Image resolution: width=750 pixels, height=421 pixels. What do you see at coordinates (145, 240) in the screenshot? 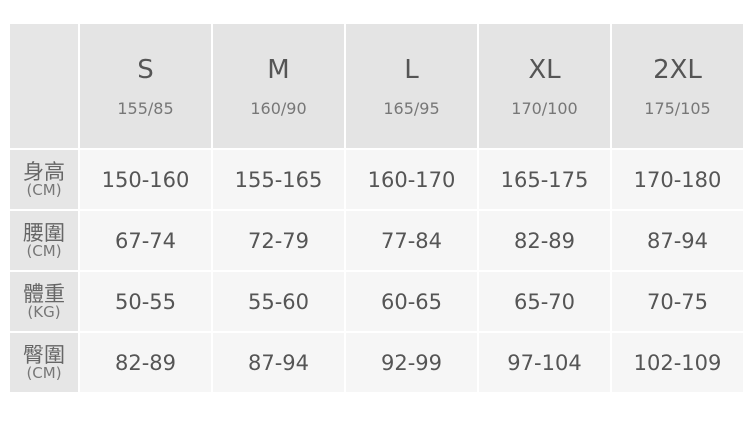
I see `table-cell: 67-74` at bounding box center [145, 240].